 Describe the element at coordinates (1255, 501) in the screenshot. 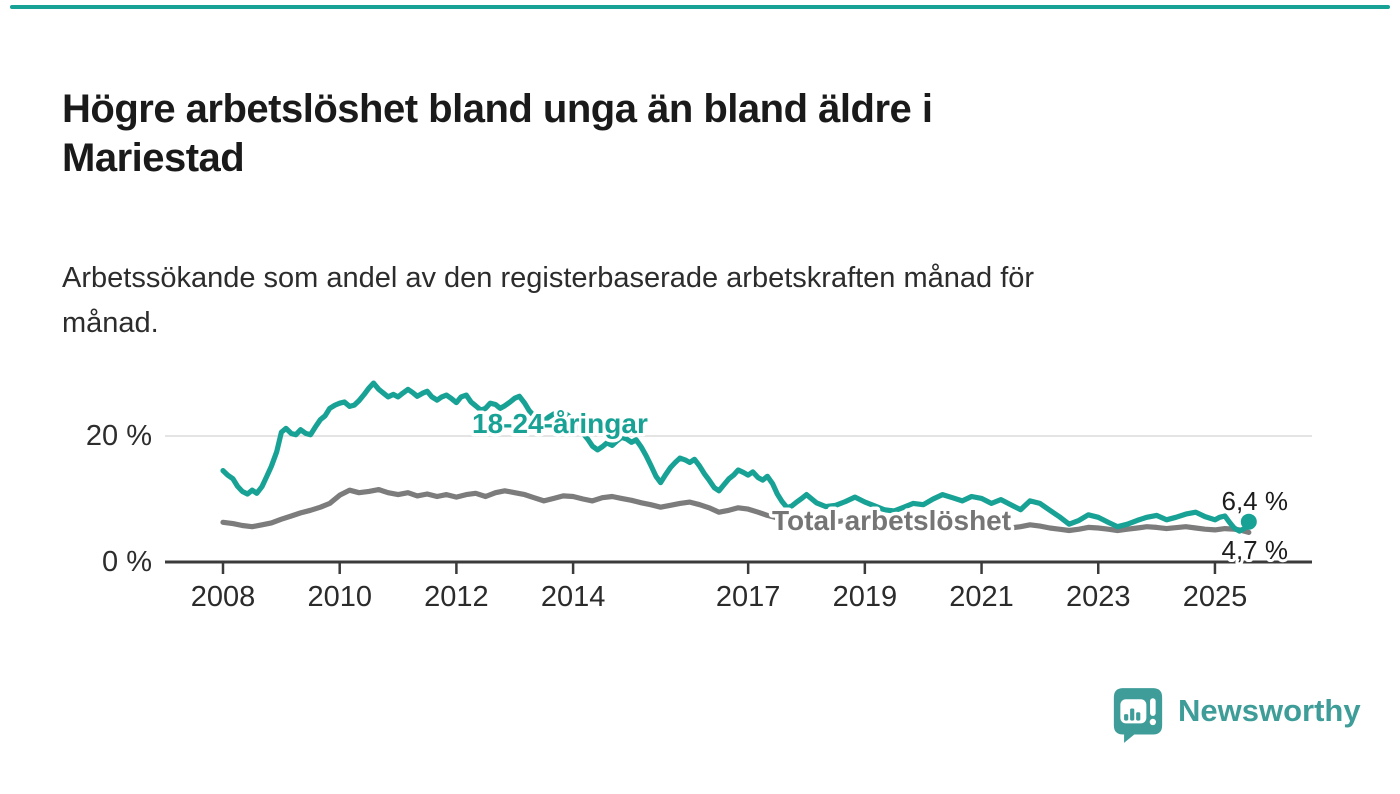

I see `end-value-label-youth: 6,4 %` at that location.